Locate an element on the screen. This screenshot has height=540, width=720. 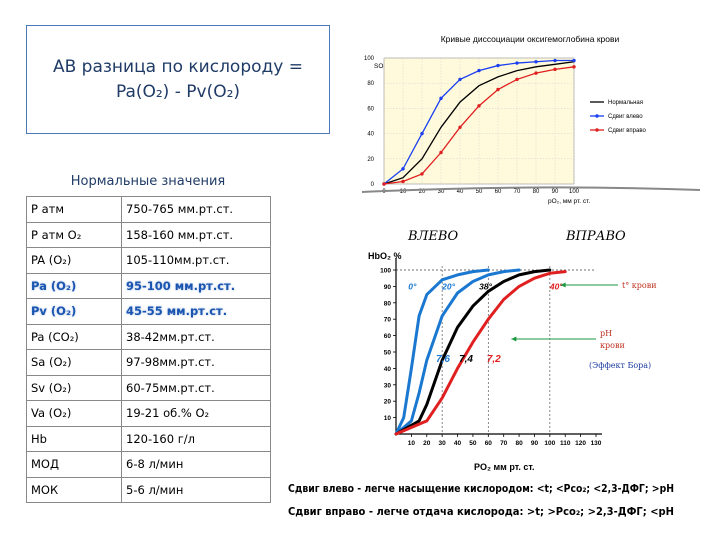
y-tick-label: 50 is located at coordinates (388, 353).